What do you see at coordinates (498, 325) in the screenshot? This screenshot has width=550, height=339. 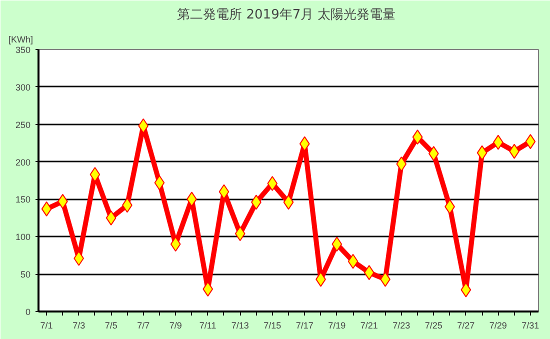 I see `x-tick-label: 7/29` at bounding box center [498, 325].